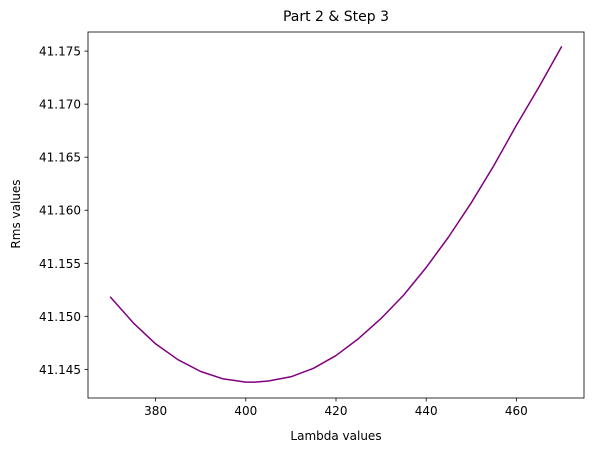 The width and height of the screenshot is (594, 453). I want to click on x-tick-label: 420, so click(336, 411).